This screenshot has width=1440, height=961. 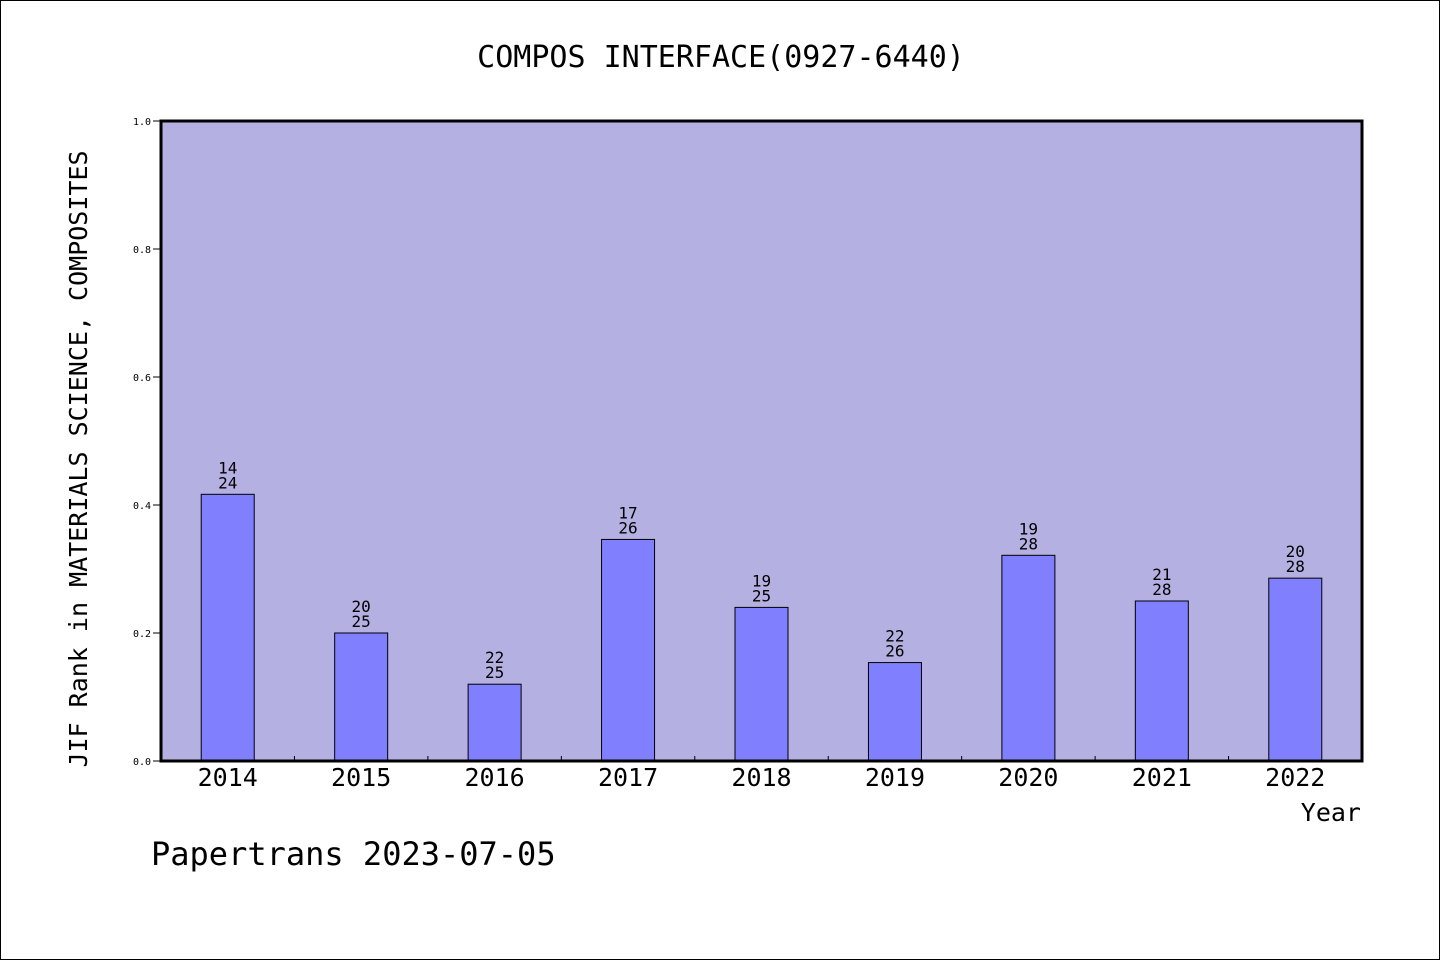 I want to click on chart-title: COMPOS INTERFACE(0927-6440), so click(x=721, y=57).